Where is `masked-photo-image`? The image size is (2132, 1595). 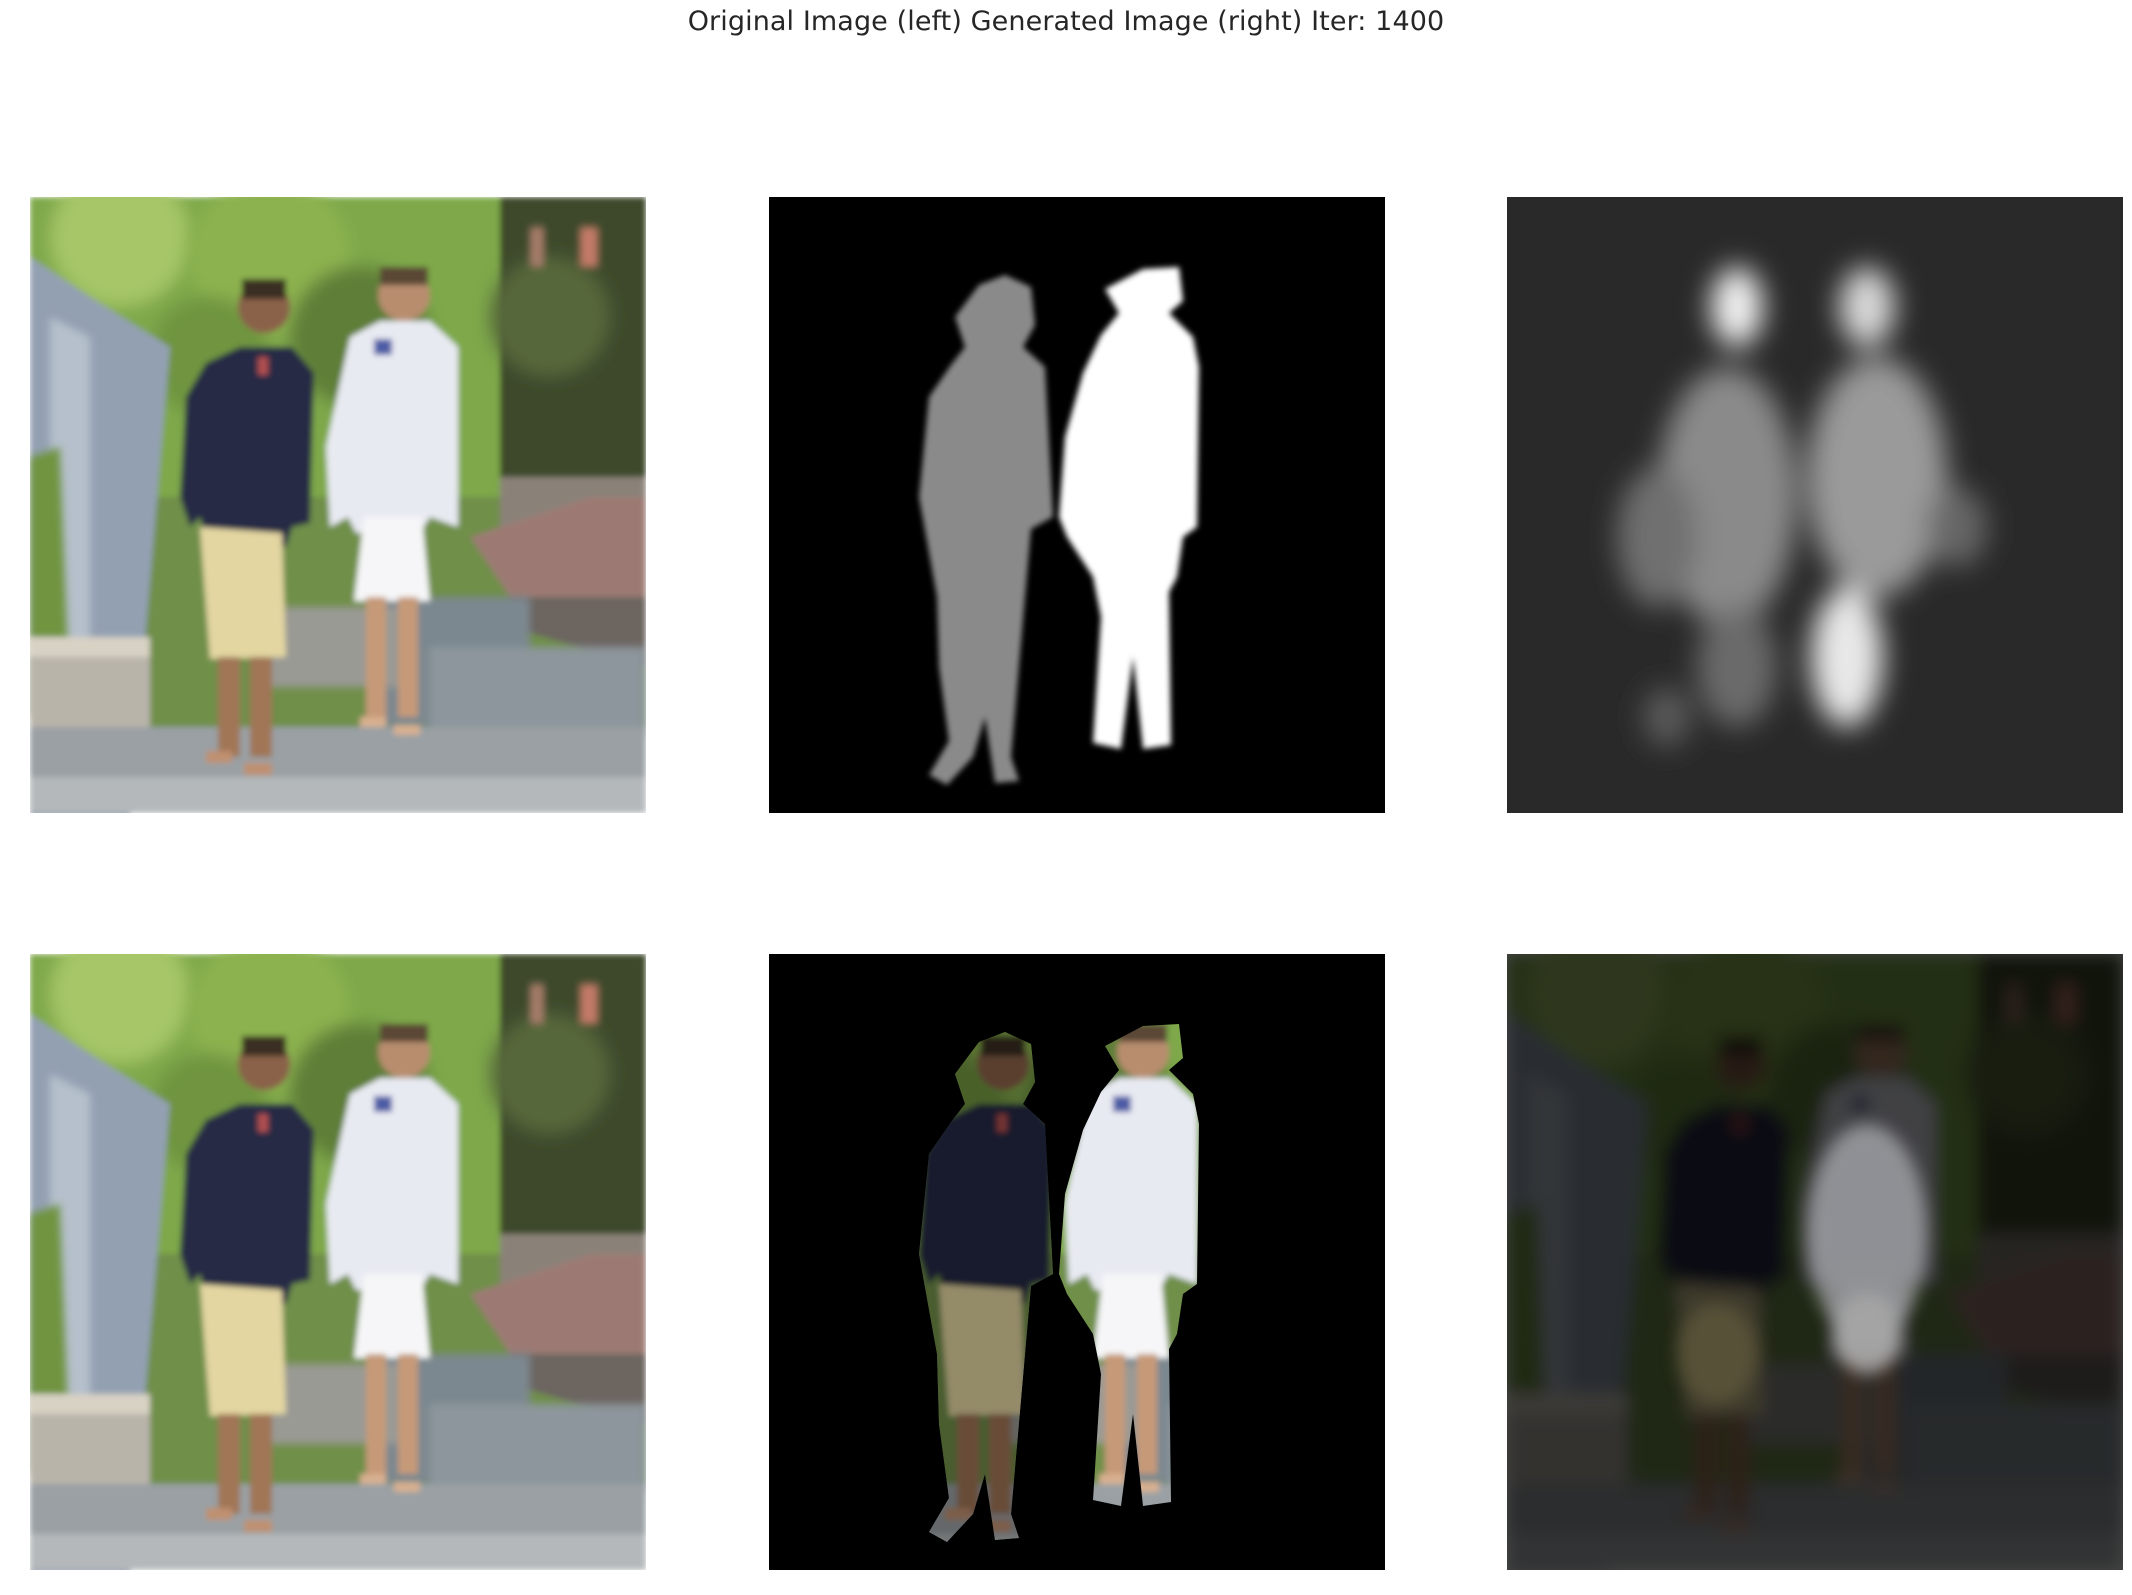 masked-photo-image is located at coordinates (1077, 1262).